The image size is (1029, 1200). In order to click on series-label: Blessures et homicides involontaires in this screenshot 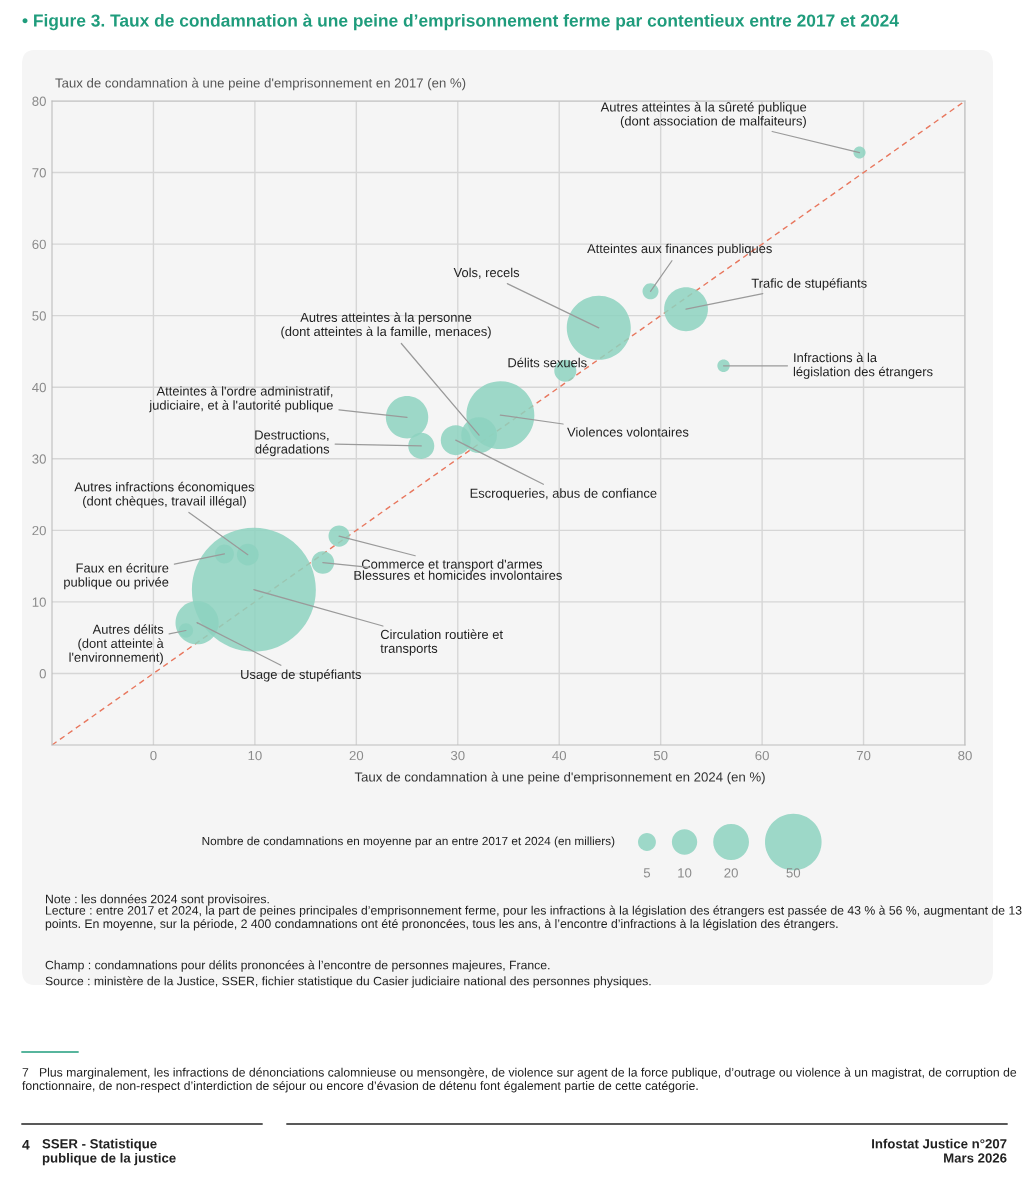, I will do `click(458, 575)`.